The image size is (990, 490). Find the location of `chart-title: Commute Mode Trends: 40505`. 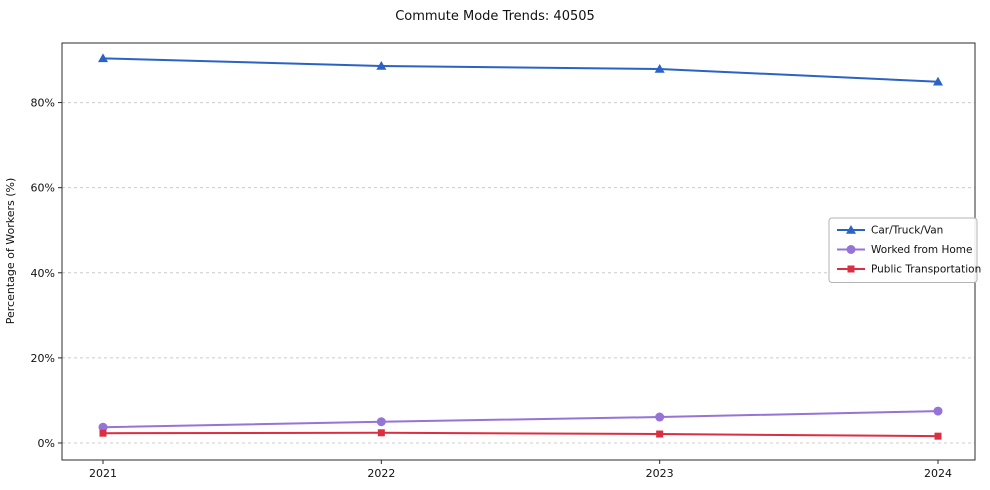

chart-title: Commute Mode Trends: 40505 is located at coordinates (495, 16).